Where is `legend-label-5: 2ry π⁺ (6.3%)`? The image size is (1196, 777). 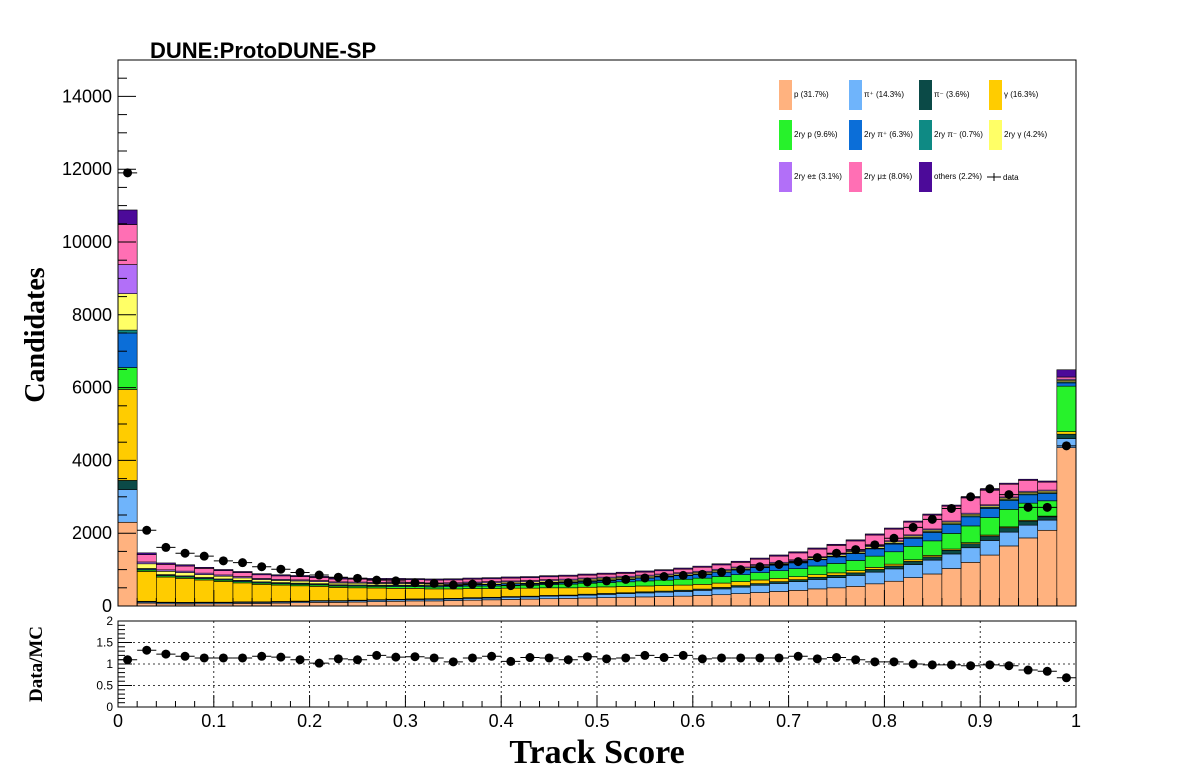
legend-label-5: 2ry π⁺ (6.3%) is located at coordinates (888, 134).